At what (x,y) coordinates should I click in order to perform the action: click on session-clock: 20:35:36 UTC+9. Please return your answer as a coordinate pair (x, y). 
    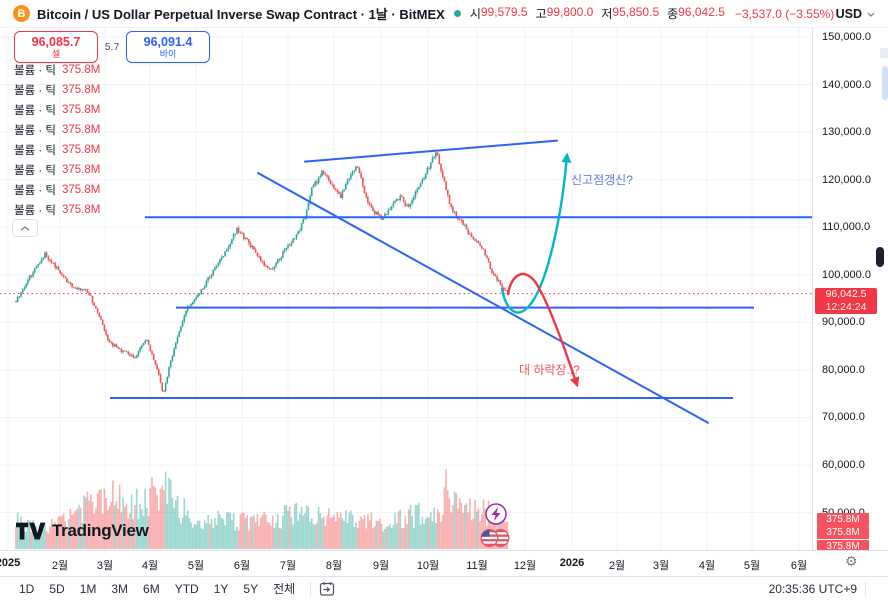
    Looking at the image, I should click on (812, 588).